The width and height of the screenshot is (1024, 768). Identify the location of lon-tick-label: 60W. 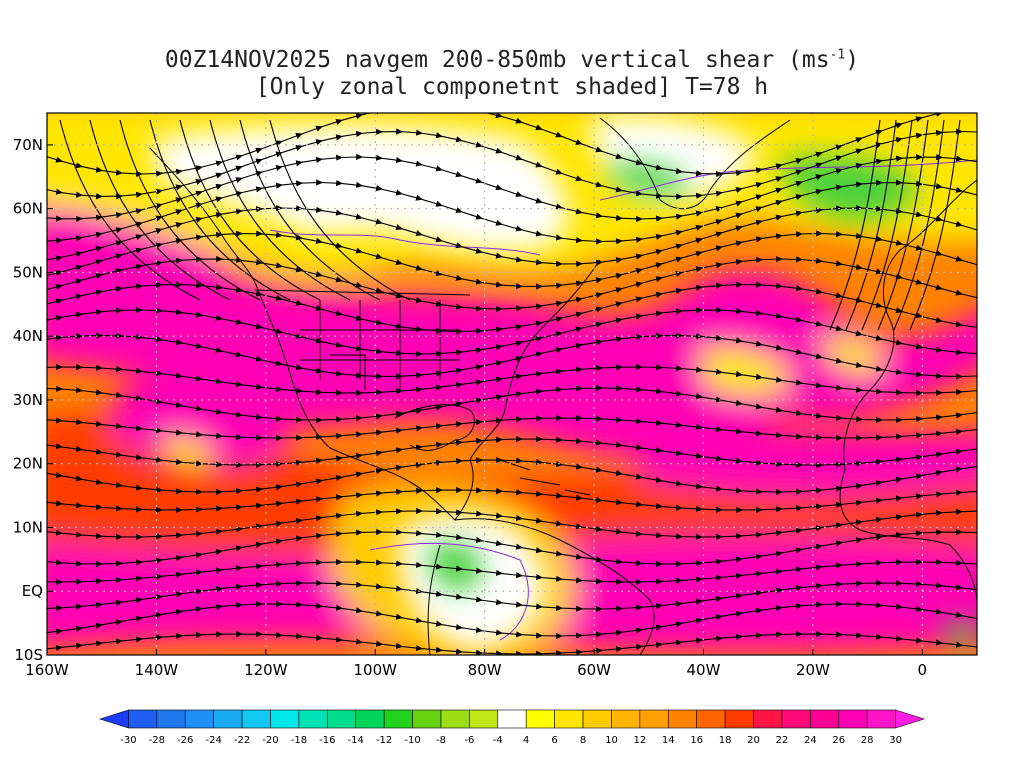
(594, 670).